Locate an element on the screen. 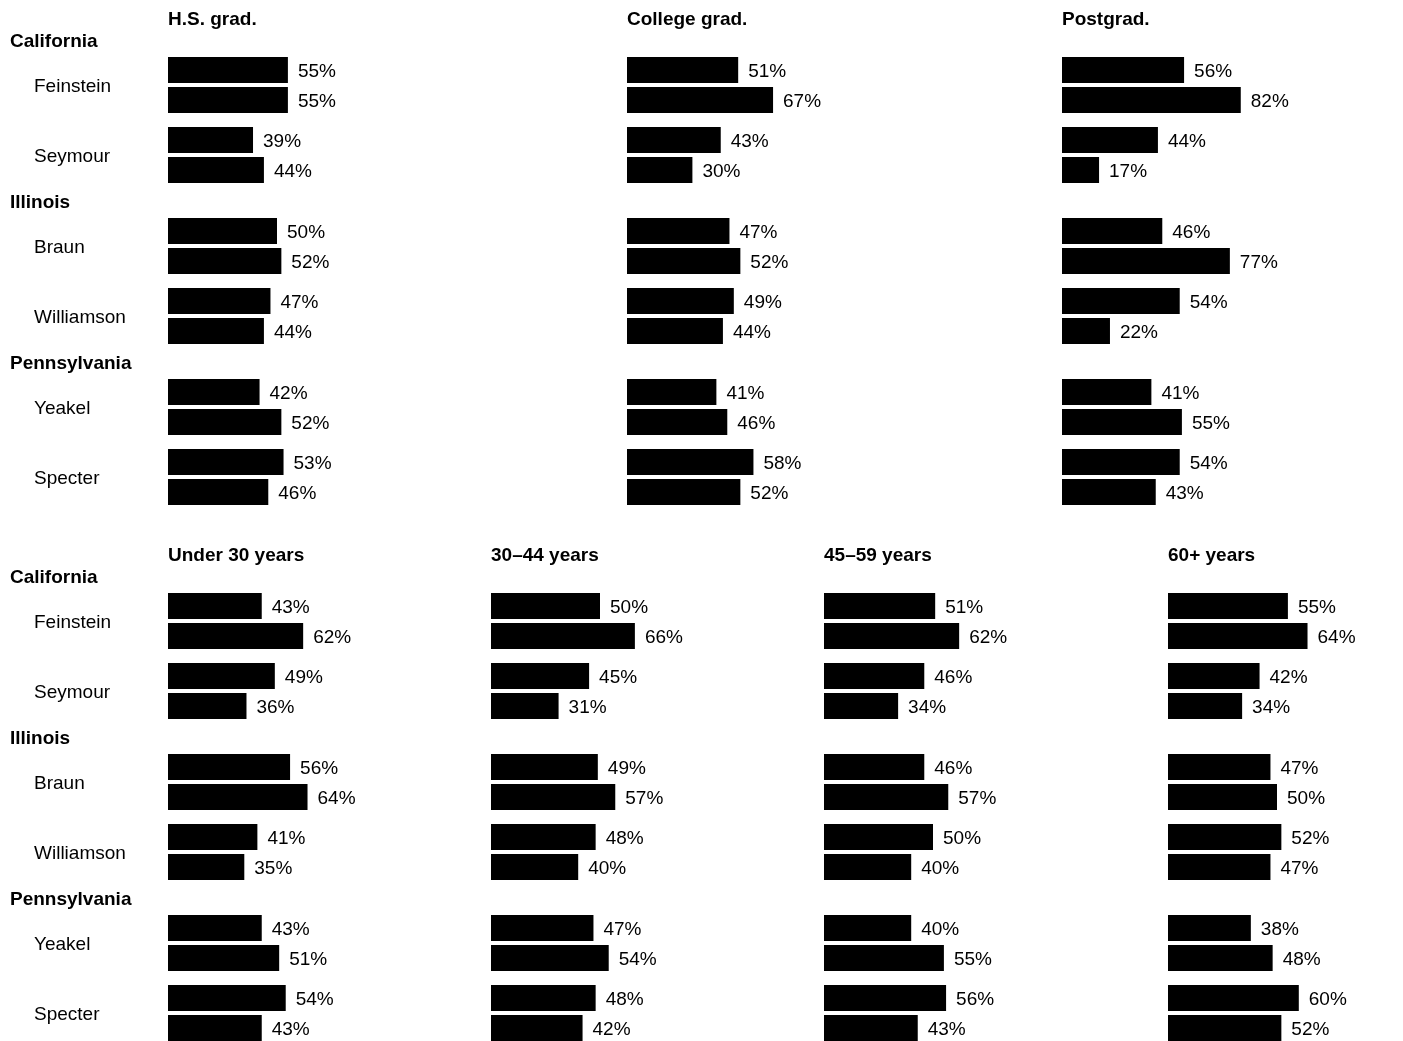 The height and width of the screenshot is (1041, 1403). data-label: 22% is located at coordinates (1139, 331).